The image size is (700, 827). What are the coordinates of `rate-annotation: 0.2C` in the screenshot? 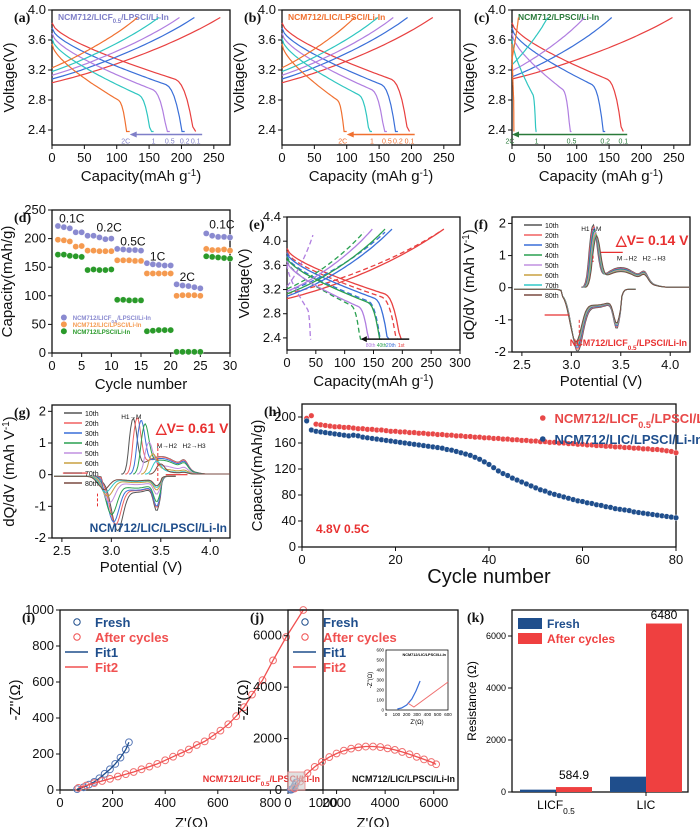 It's located at (110, 228).